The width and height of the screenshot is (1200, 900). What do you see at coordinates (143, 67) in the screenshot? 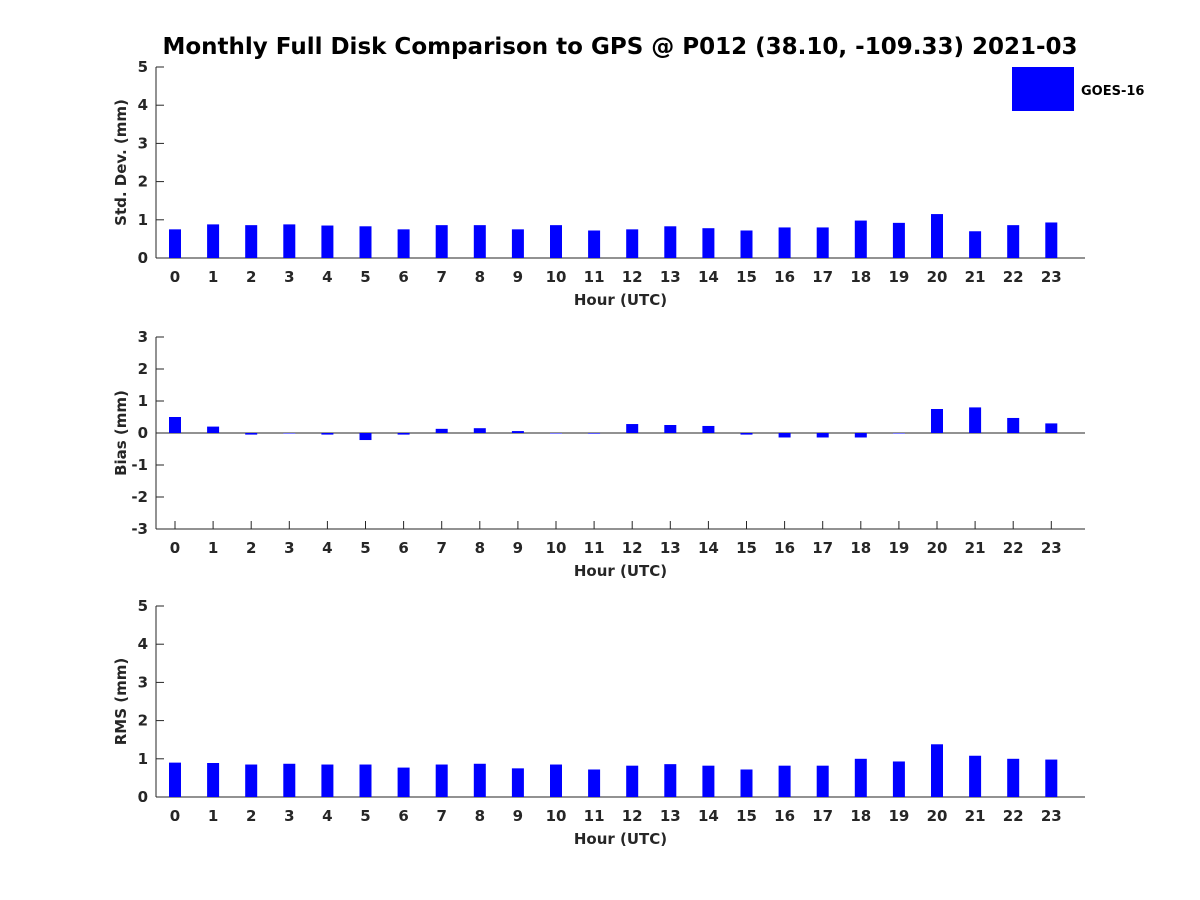
I see `y-tick-label: 5` at bounding box center [143, 67].